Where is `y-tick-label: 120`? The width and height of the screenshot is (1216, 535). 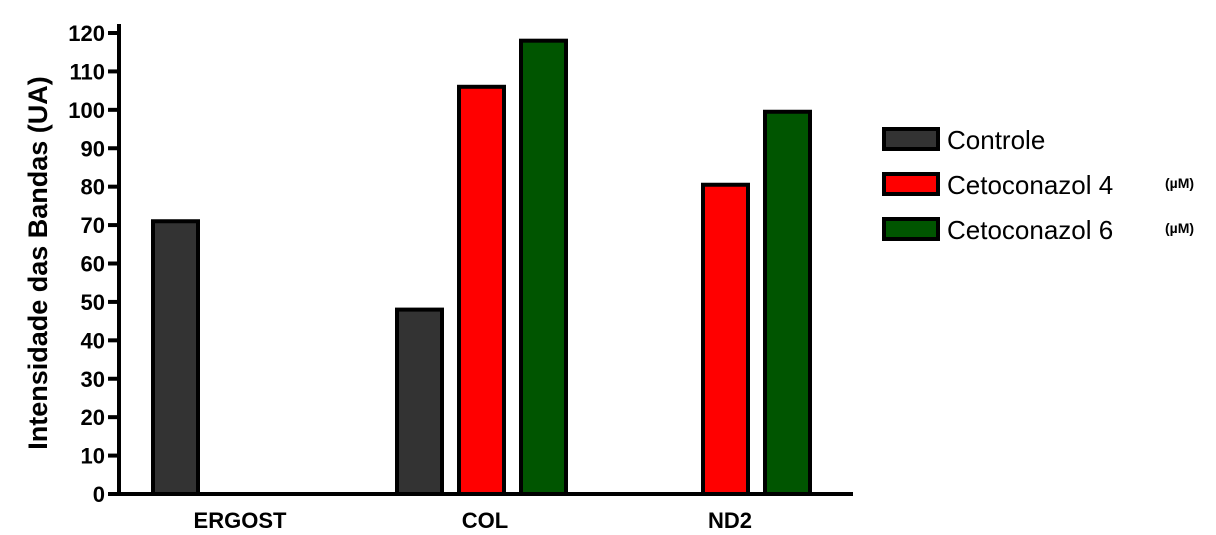 y-tick-label: 120 is located at coordinates (86, 33).